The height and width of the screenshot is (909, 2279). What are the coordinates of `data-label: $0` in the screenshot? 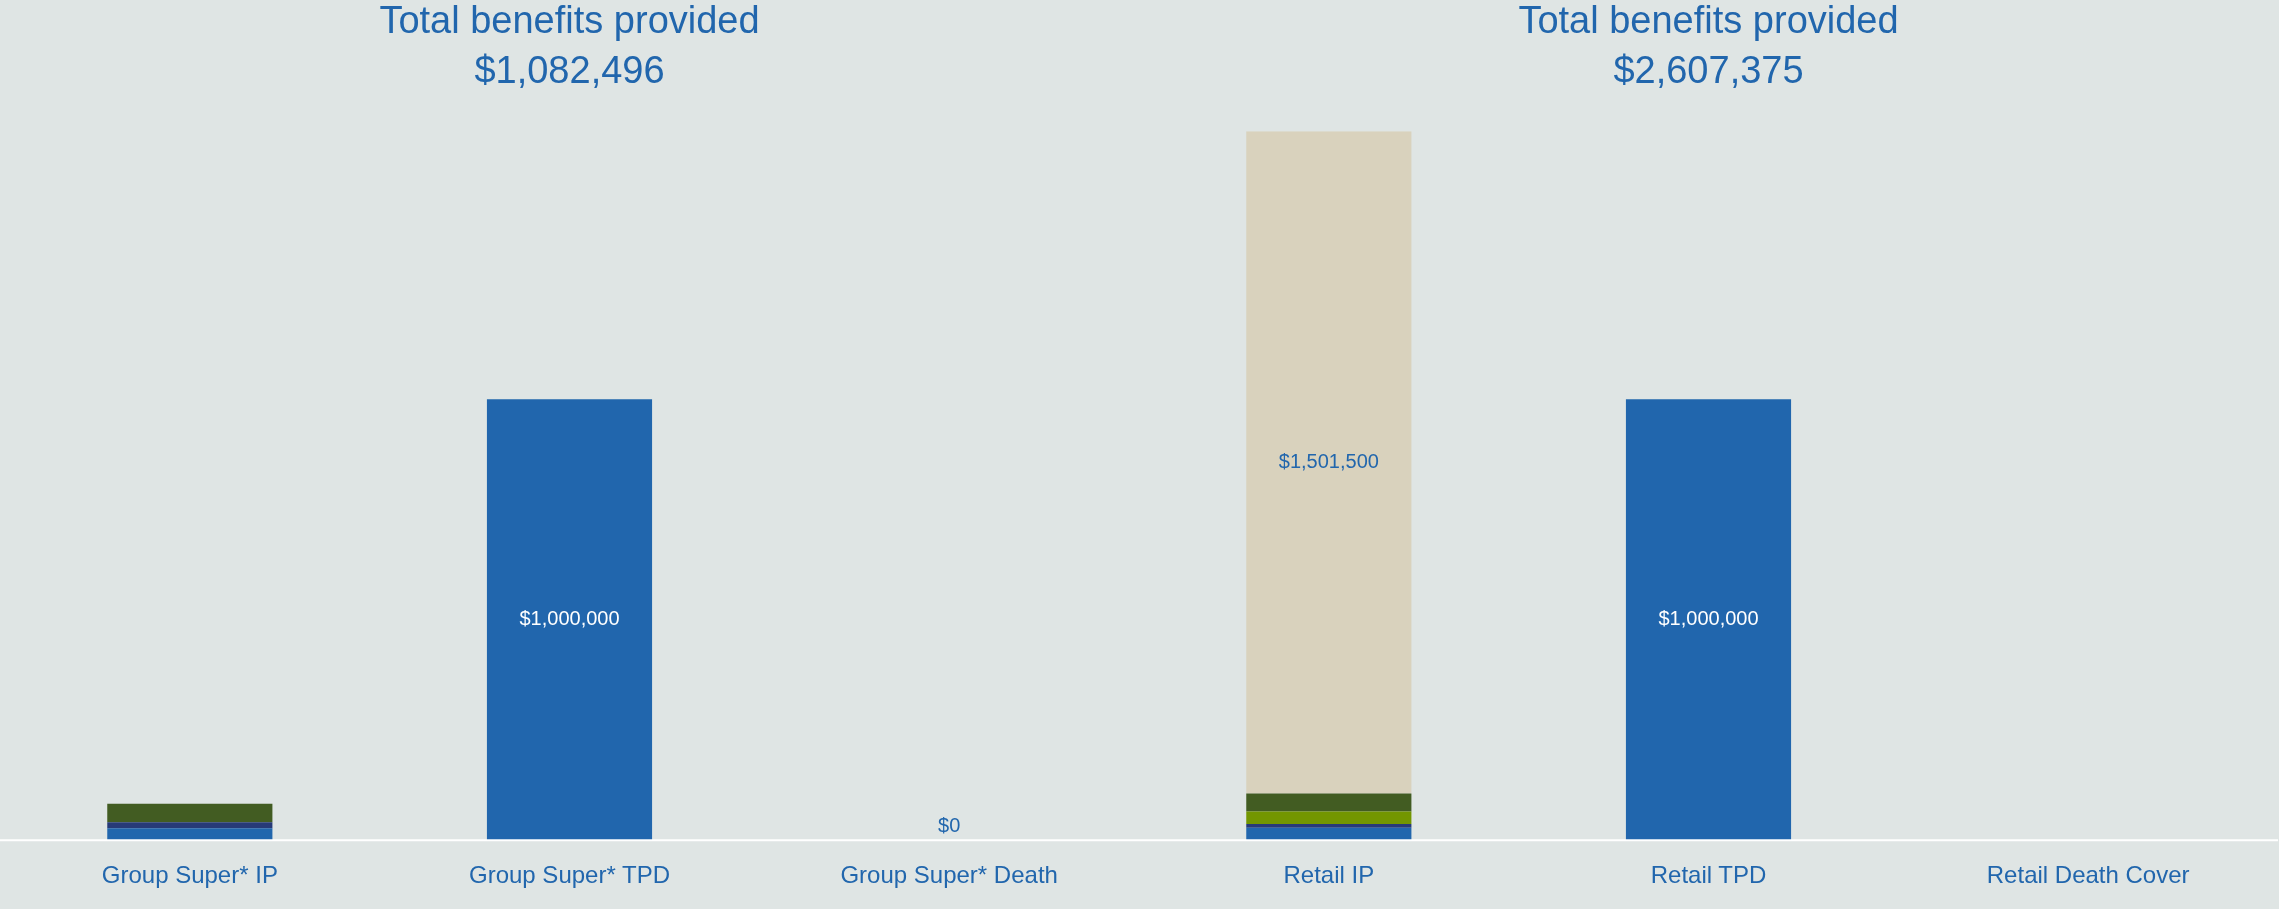 It's located at (949, 824).